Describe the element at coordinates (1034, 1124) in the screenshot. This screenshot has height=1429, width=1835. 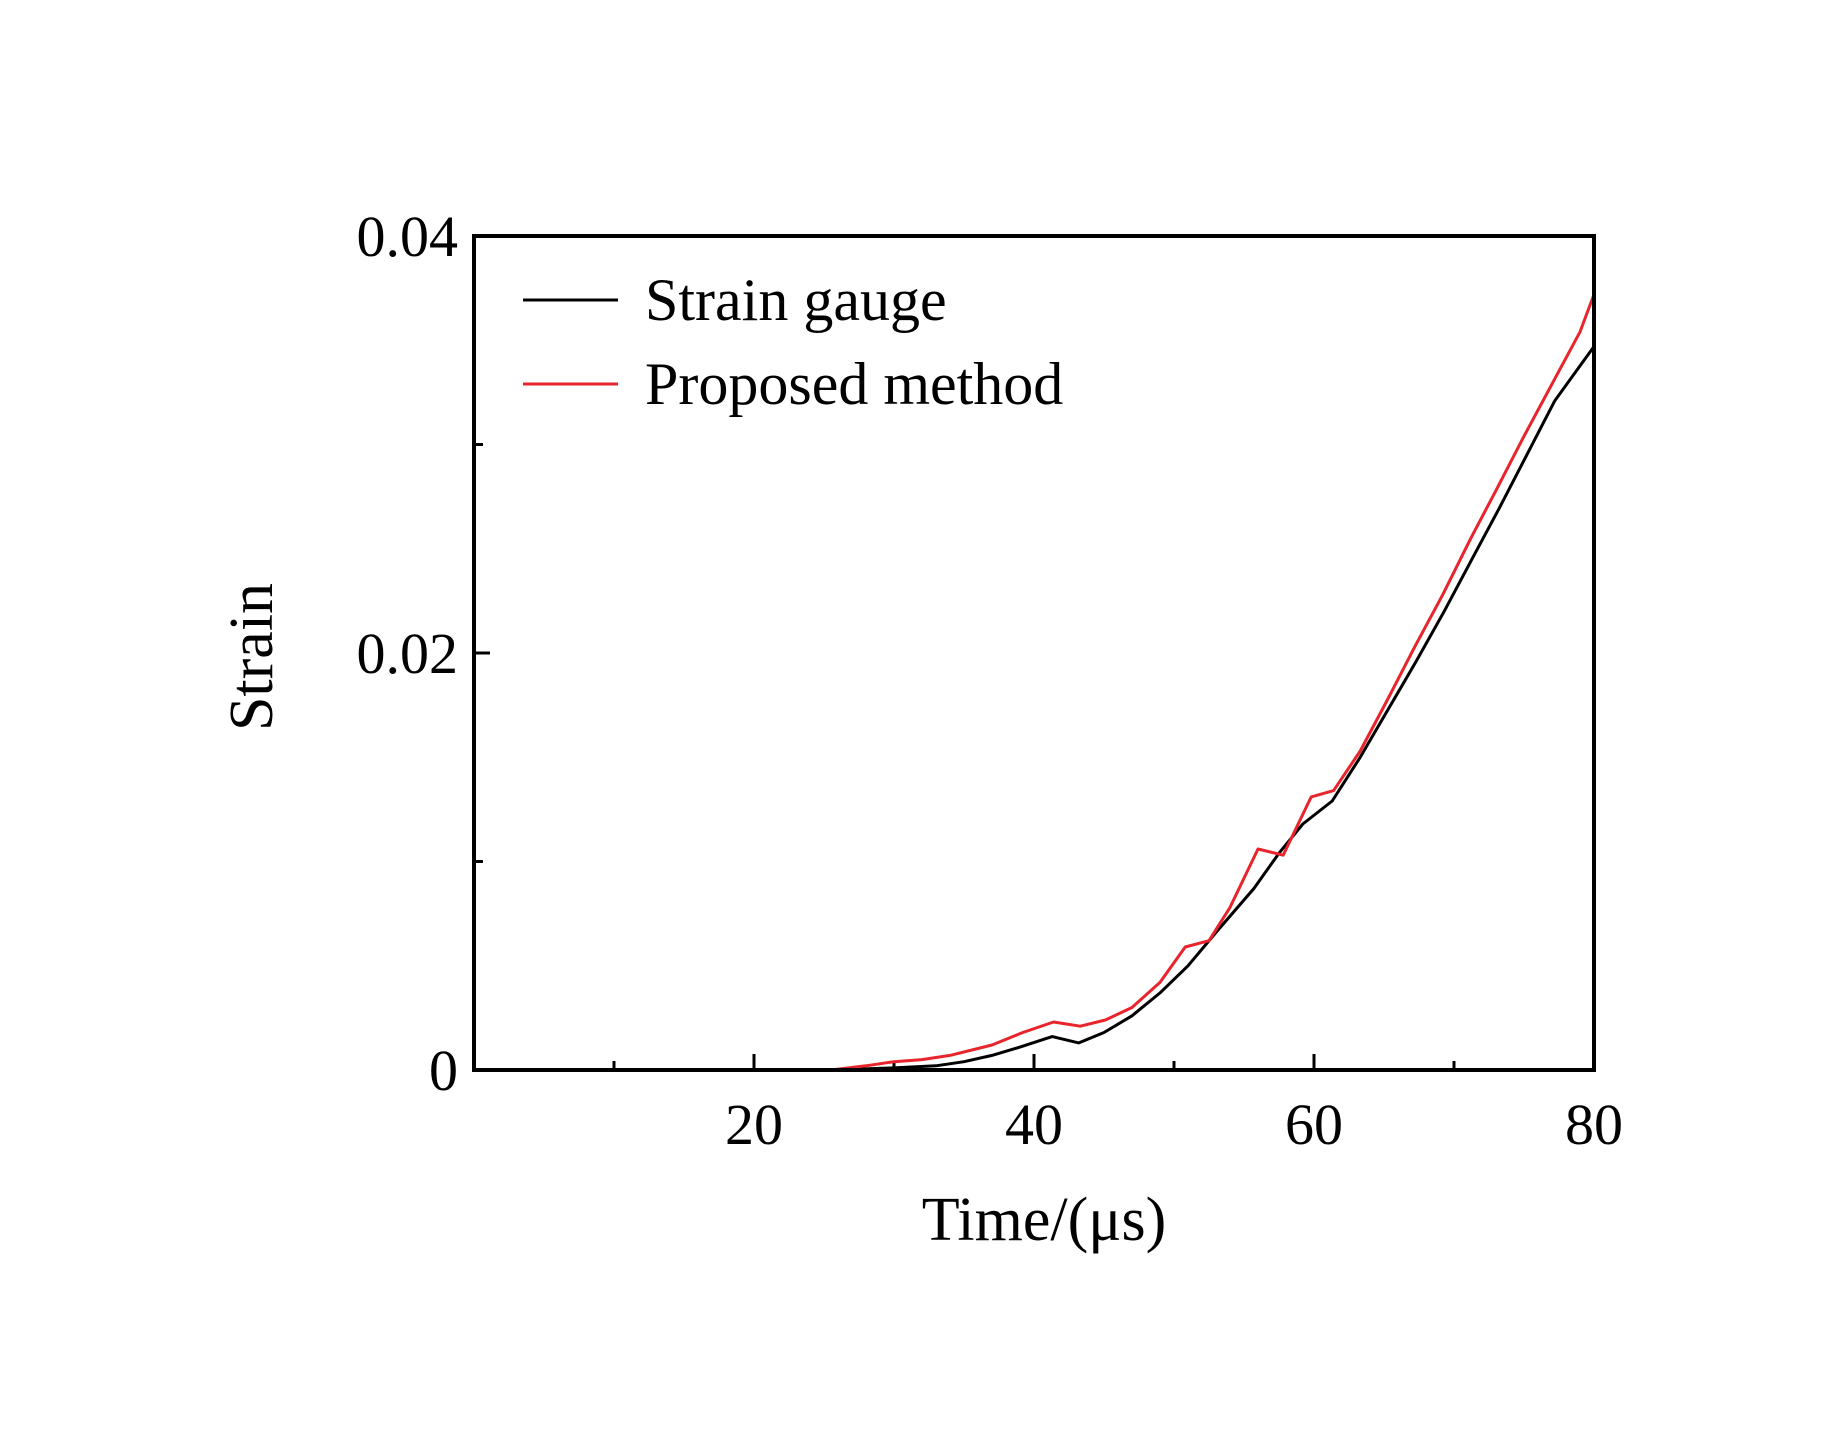
I see `x-tick-label: 40` at that location.